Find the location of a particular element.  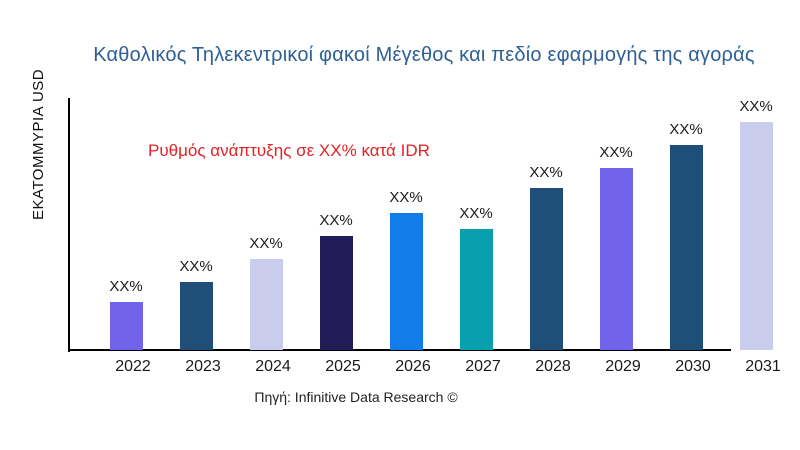

bar-value-label-2027: XX% is located at coordinates (476, 214).